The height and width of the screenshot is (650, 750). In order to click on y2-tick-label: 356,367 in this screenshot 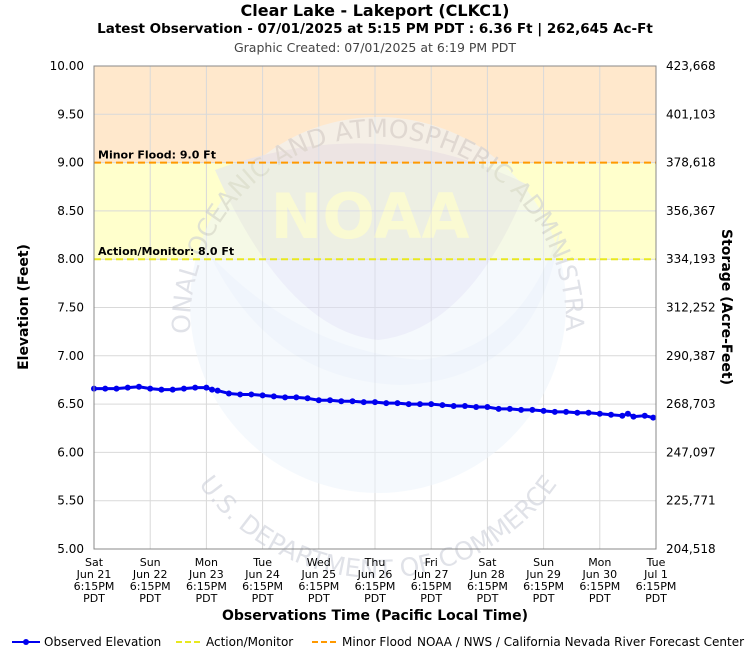, I will do `click(691, 211)`.